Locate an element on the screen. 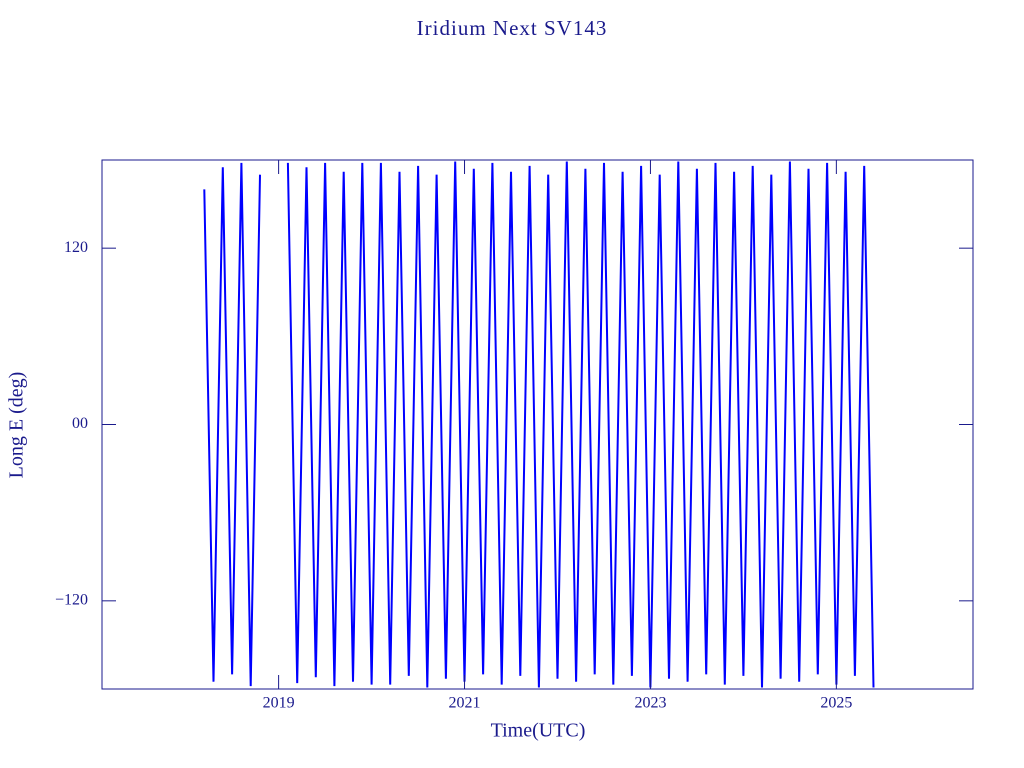 The image size is (1024, 768). x-tick-label: 2021 is located at coordinates (465, 703).